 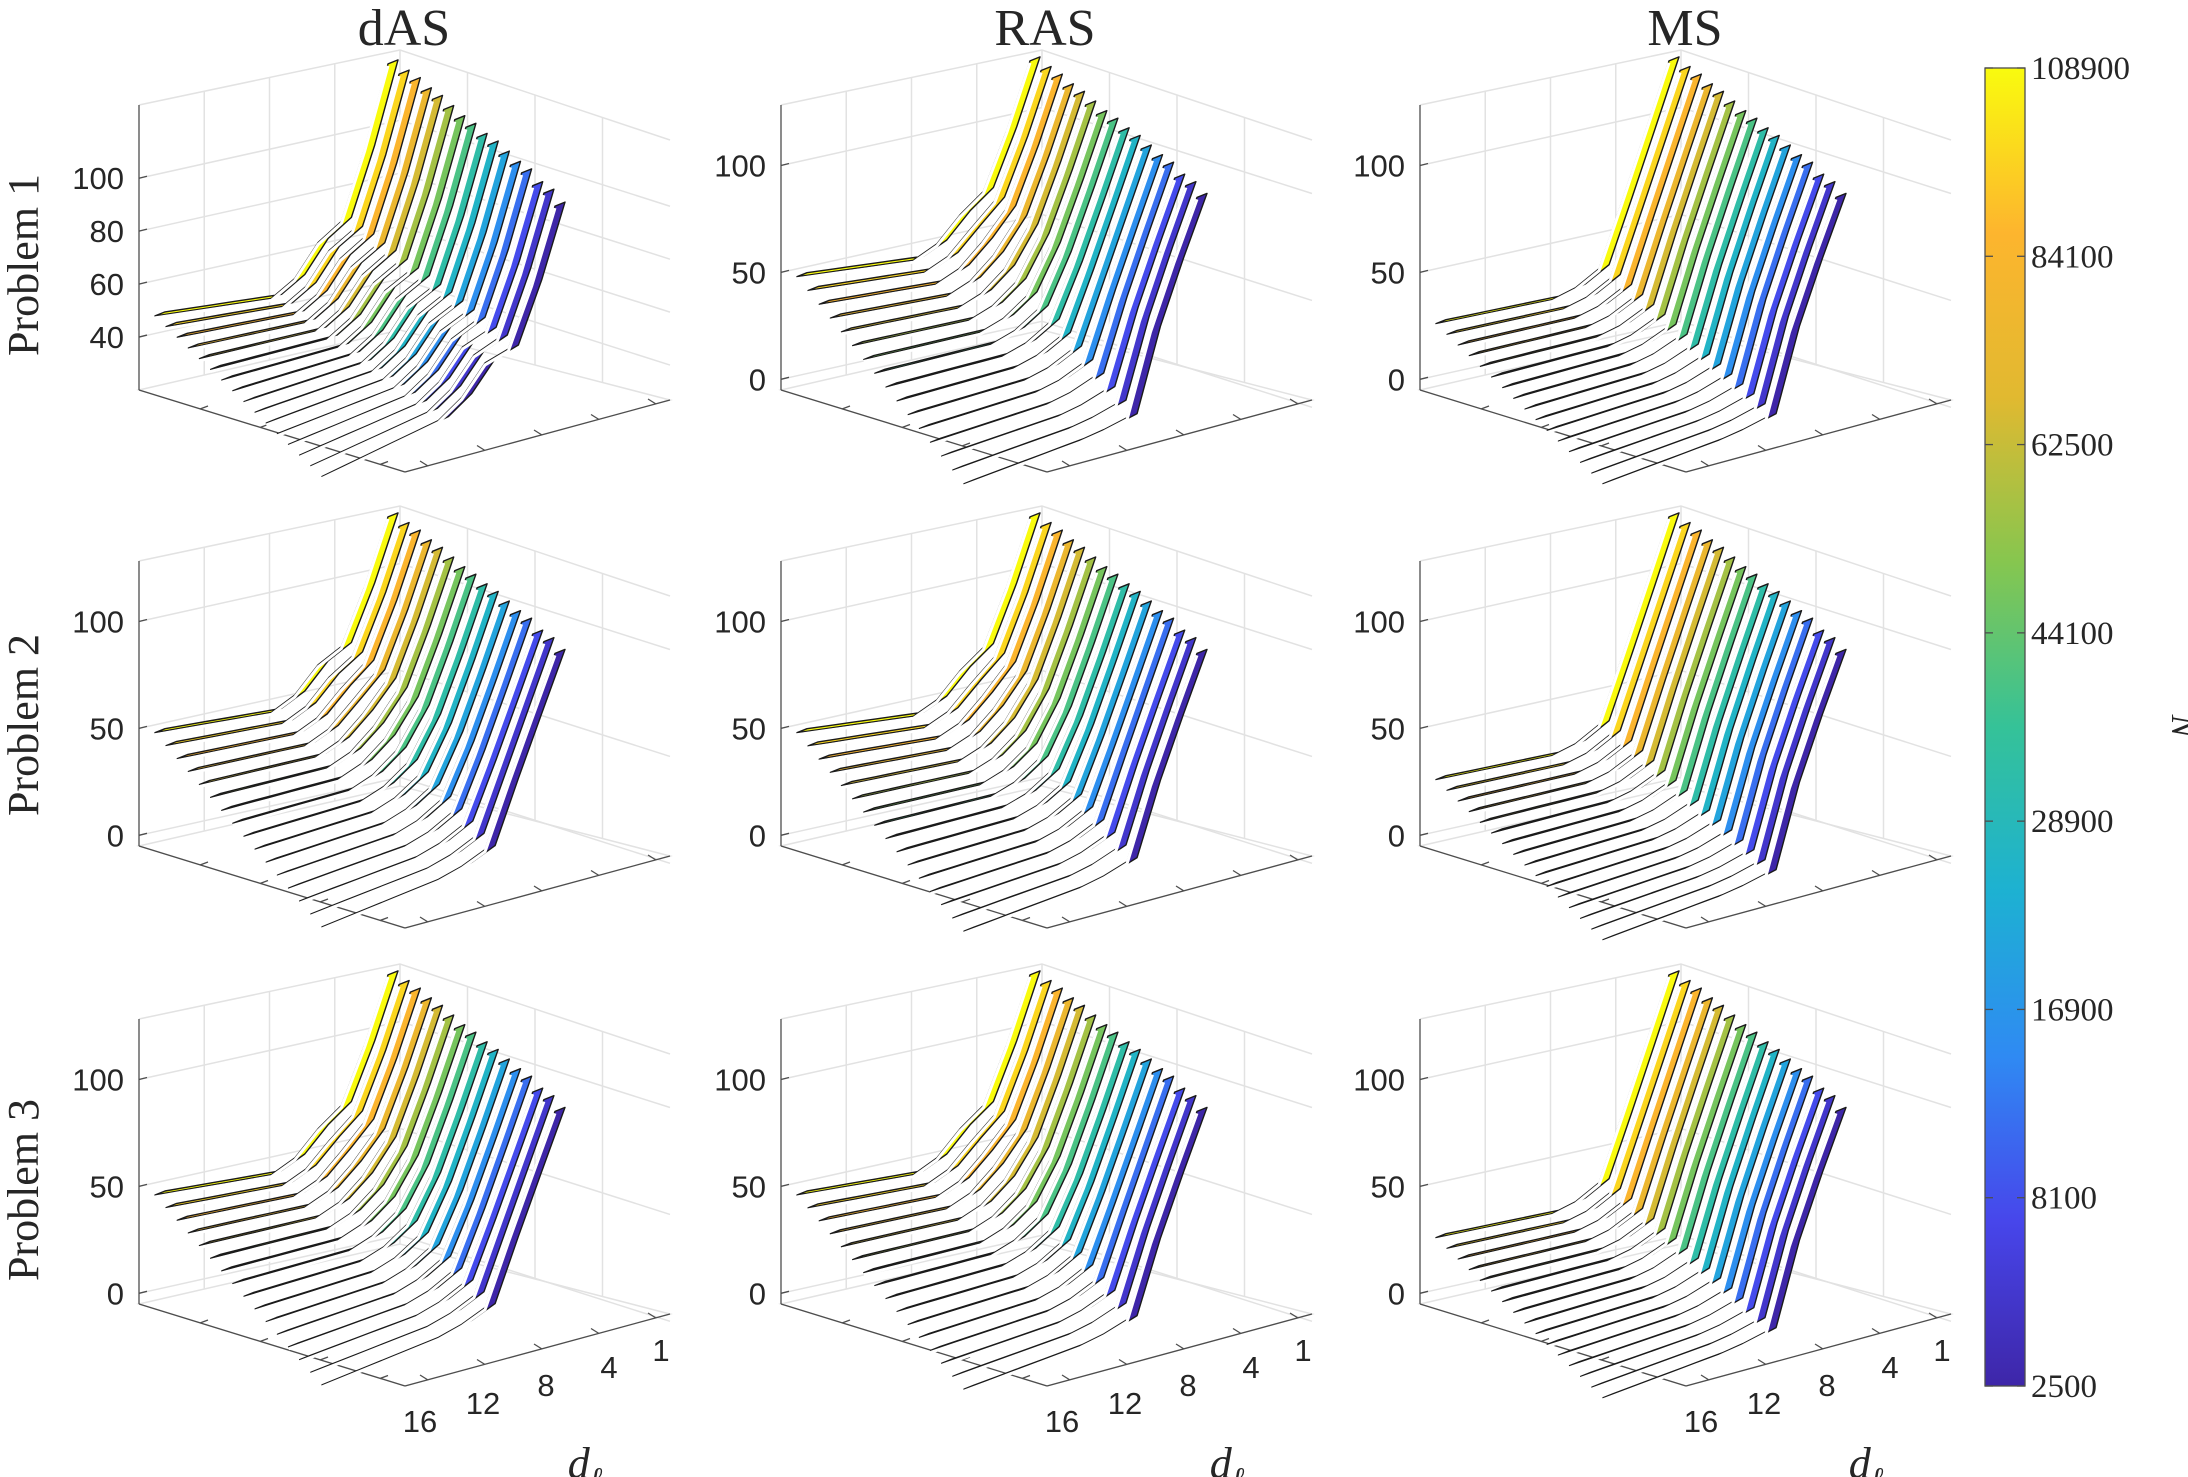 I want to click on z-tick-label: 40, so click(x=107, y=337).